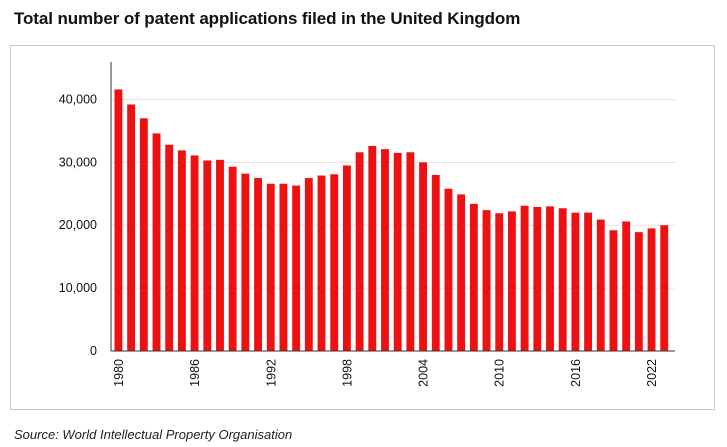  Describe the element at coordinates (372, 248) in the screenshot. I see `bar-2000` at that location.